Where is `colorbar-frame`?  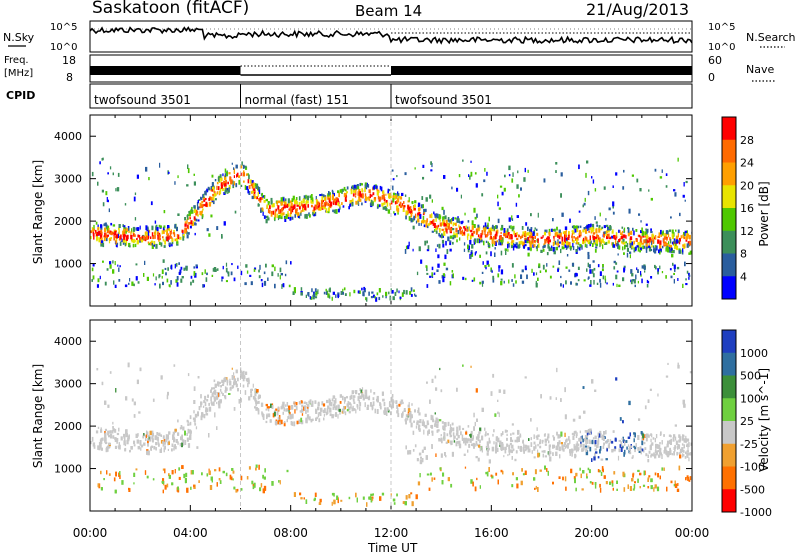
colorbar-frame is located at coordinates (729, 421).